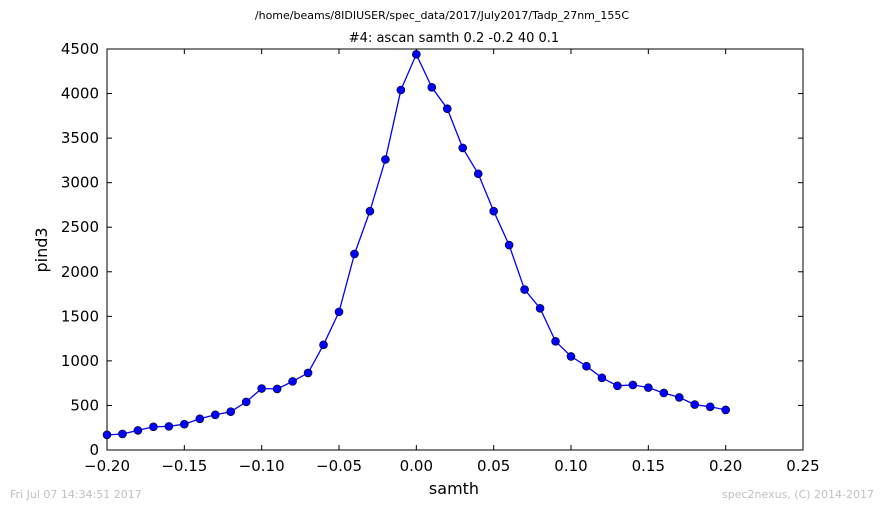  What do you see at coordinates (80, 94) in the screenshot?
I see `y-tick-label: 4000` at bounding box center [80, 94].